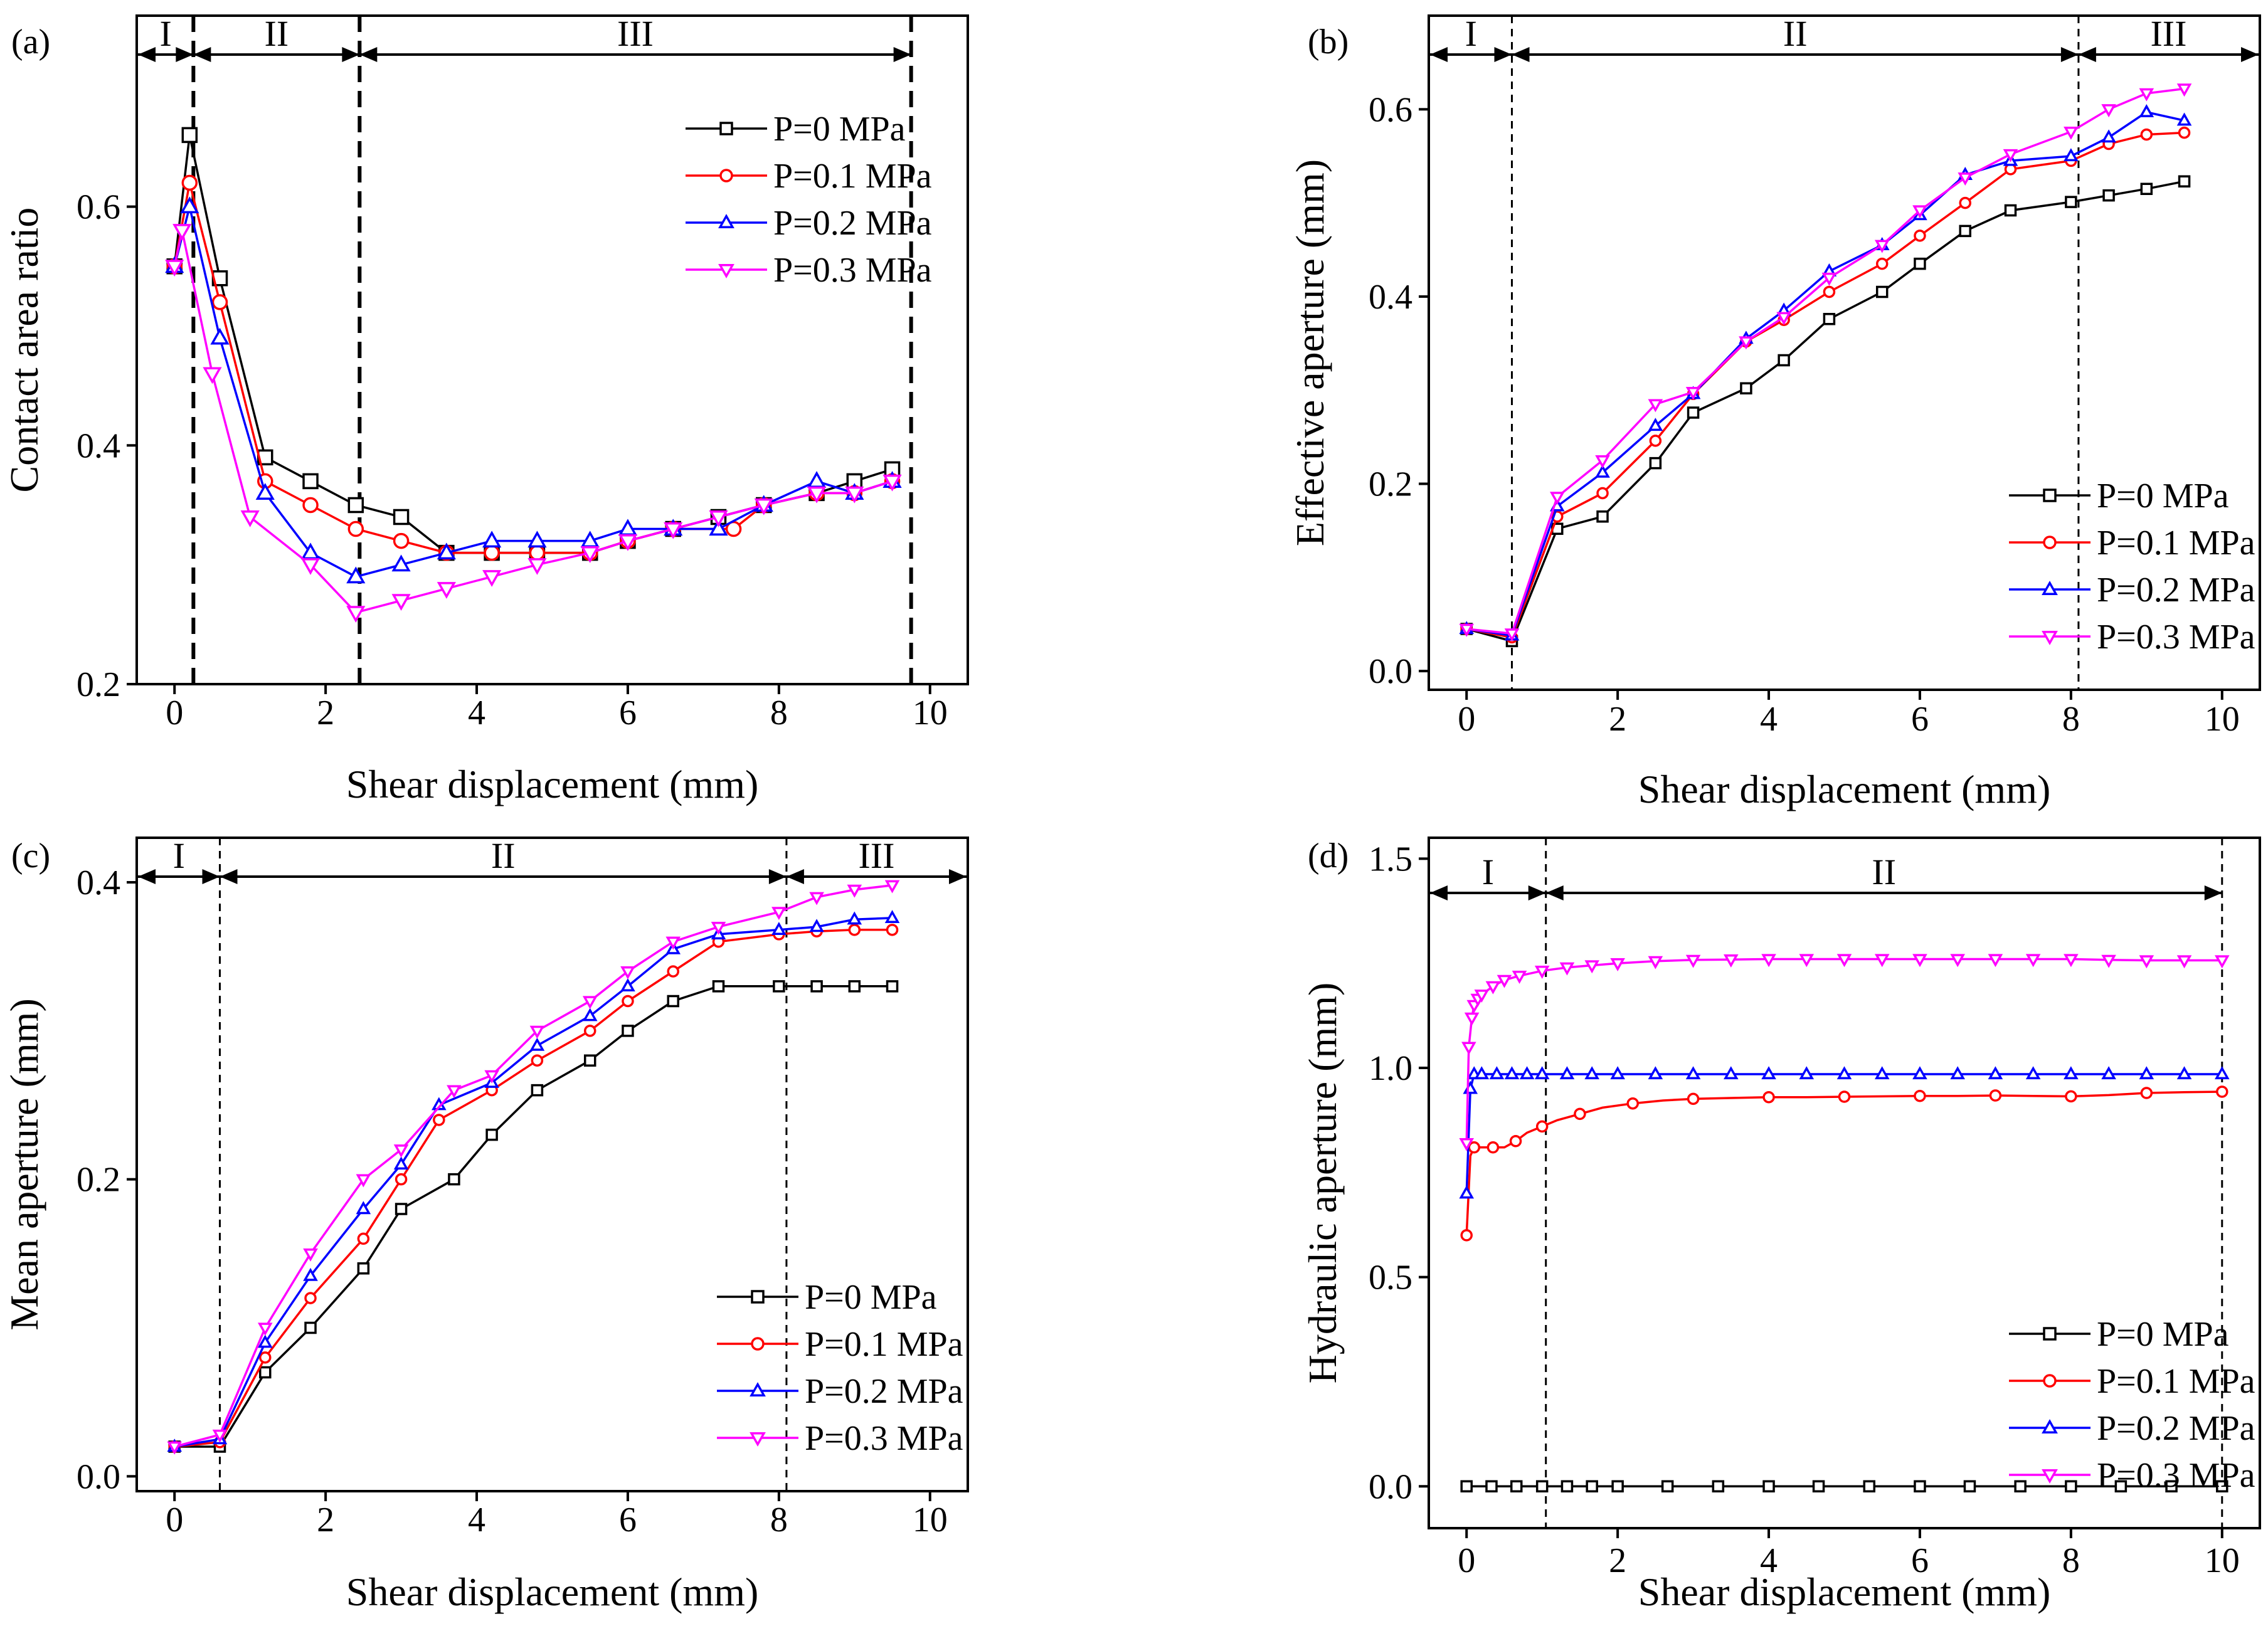 The width and height of the screenshot is (2268, 1631). What do you see at coordinates (2071, 719) in the screenshot?
I see `x-tick-label: 8` at bounding box center [2071, 719].